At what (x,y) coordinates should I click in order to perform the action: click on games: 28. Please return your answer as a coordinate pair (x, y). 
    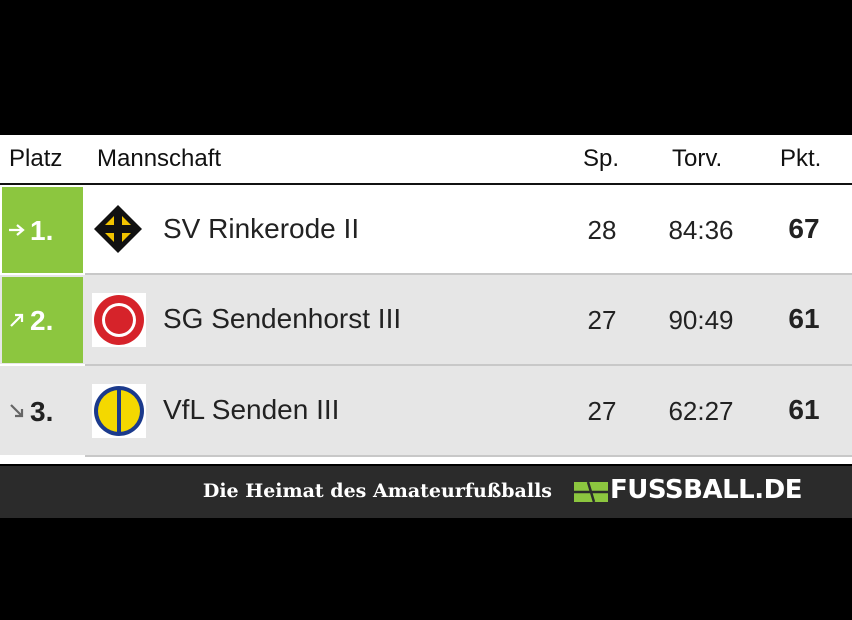
    Looking at the image, I should click on (602, 230).